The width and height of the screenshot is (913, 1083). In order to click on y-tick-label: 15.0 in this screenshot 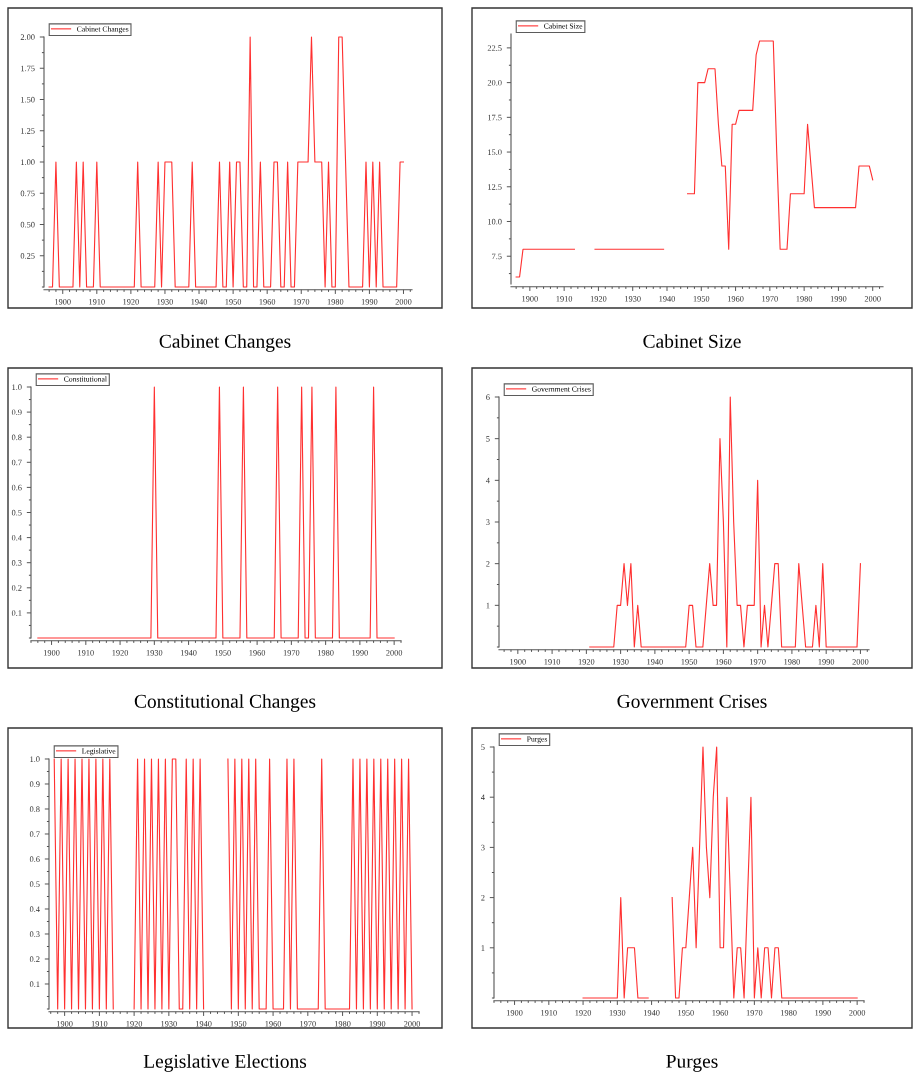, I will do `click(495, 152)`.